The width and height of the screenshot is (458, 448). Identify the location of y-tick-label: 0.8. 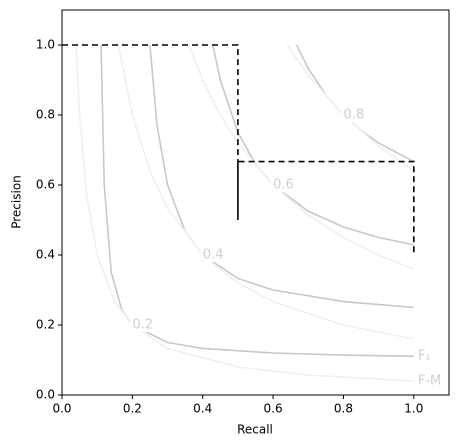
(45, 115).